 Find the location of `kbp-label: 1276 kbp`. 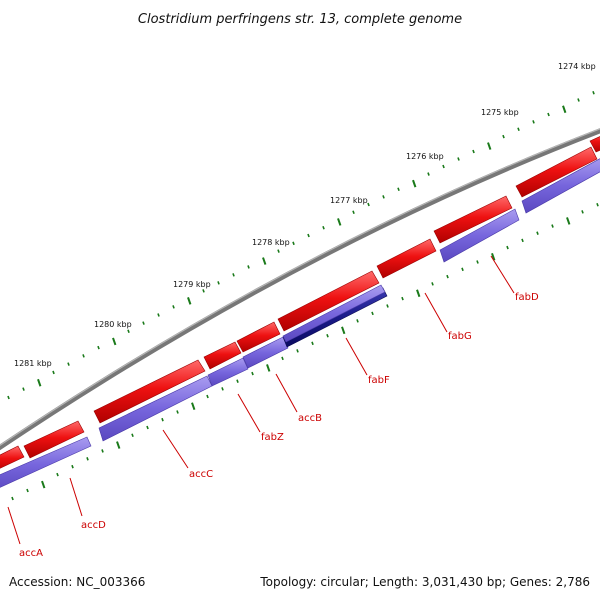

kbp-label: 1276 kbp is located at coordinates (425, 156).